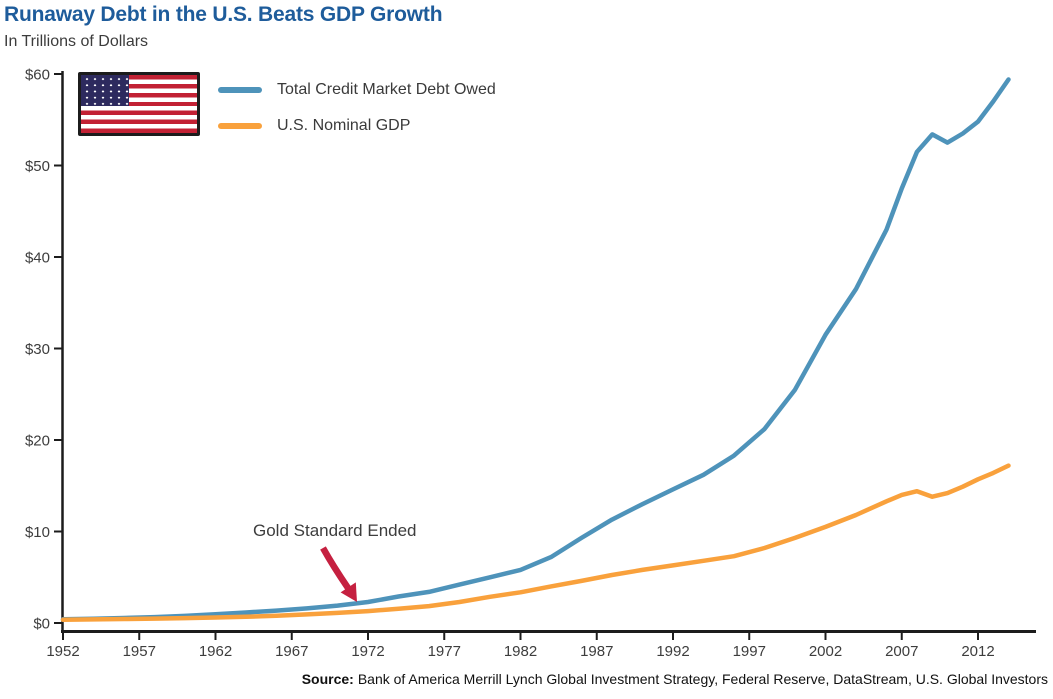  What do you see at coordinates (335, 530) in the screenshot?
I see `annotation-label: Gold Standard Ended` at bounding box center [335, 530].